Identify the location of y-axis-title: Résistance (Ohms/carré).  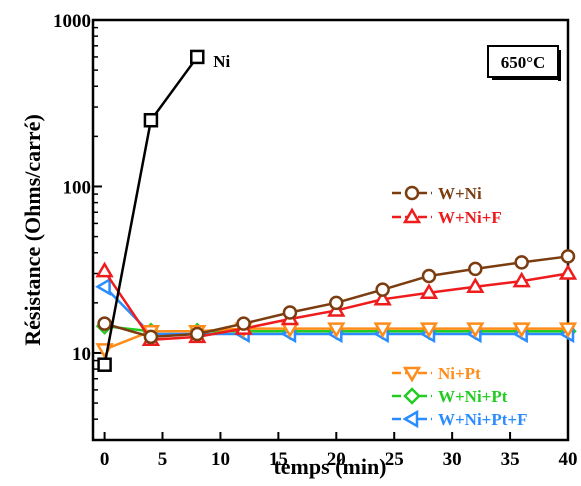
(32, 230).